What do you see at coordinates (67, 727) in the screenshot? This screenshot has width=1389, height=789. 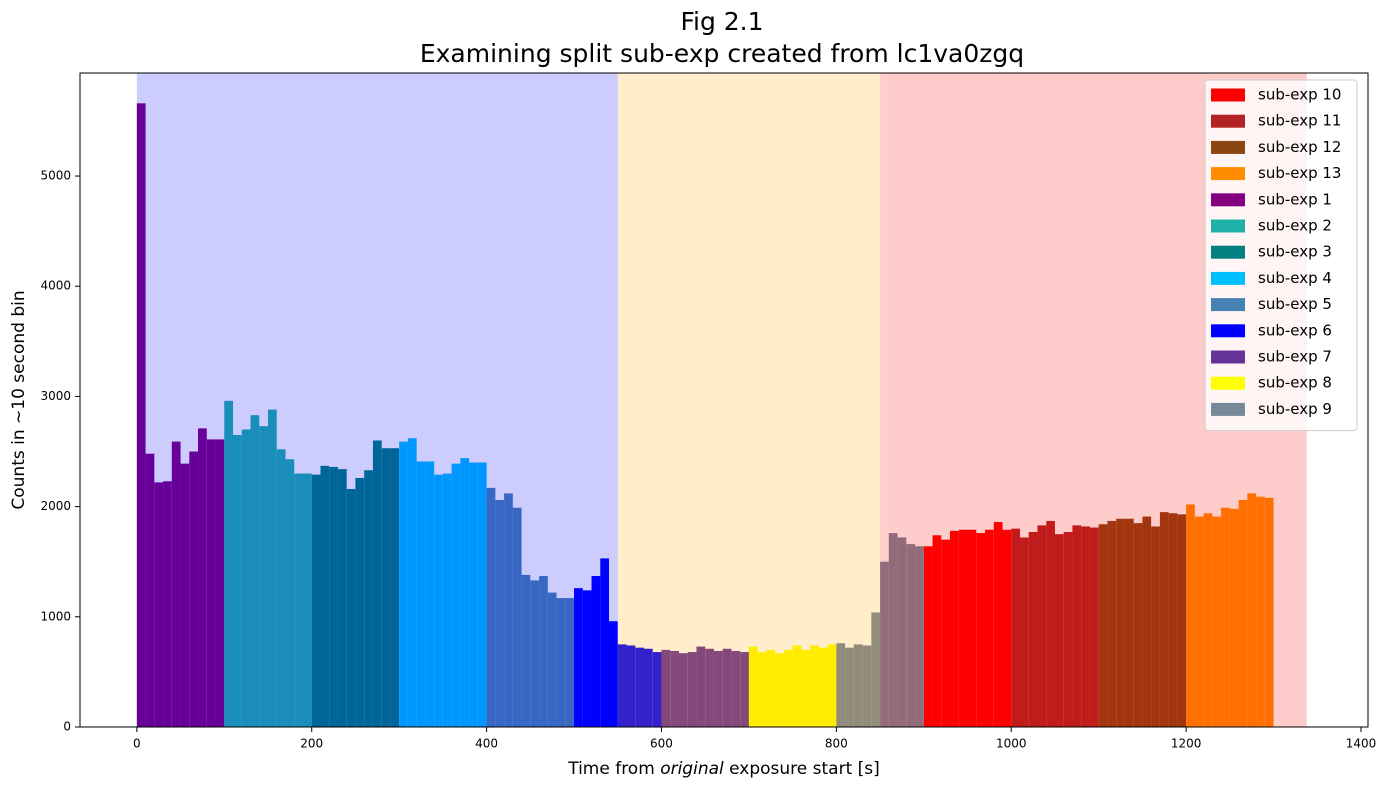 I see `y-tick-label: 0` at bounding box center [67, 727].